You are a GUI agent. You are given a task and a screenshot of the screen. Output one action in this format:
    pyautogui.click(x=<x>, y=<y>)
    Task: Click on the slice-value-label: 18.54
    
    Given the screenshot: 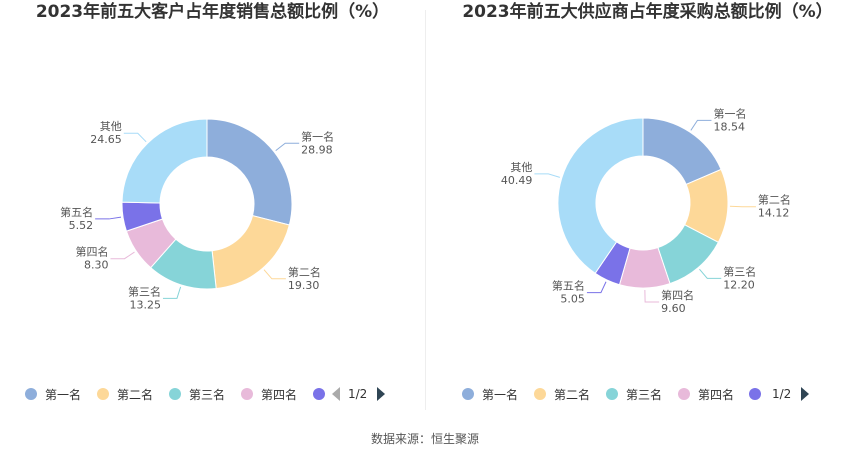 What is the action you would take?
    pyautogui.click(x=729, y=126)
    